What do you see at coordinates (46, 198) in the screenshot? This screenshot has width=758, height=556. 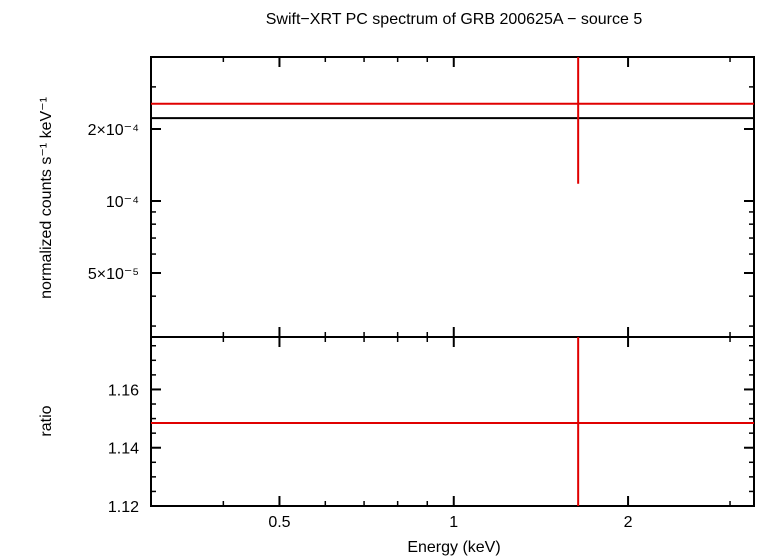 I see `top-y-axis-label: normalized counts s⁻¹ keV⁻¹` at bounding box center [46, 198].